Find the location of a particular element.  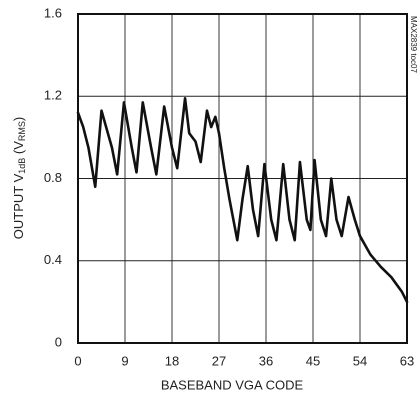

x-tick-label: 45 is located at coordinates (313, 360).